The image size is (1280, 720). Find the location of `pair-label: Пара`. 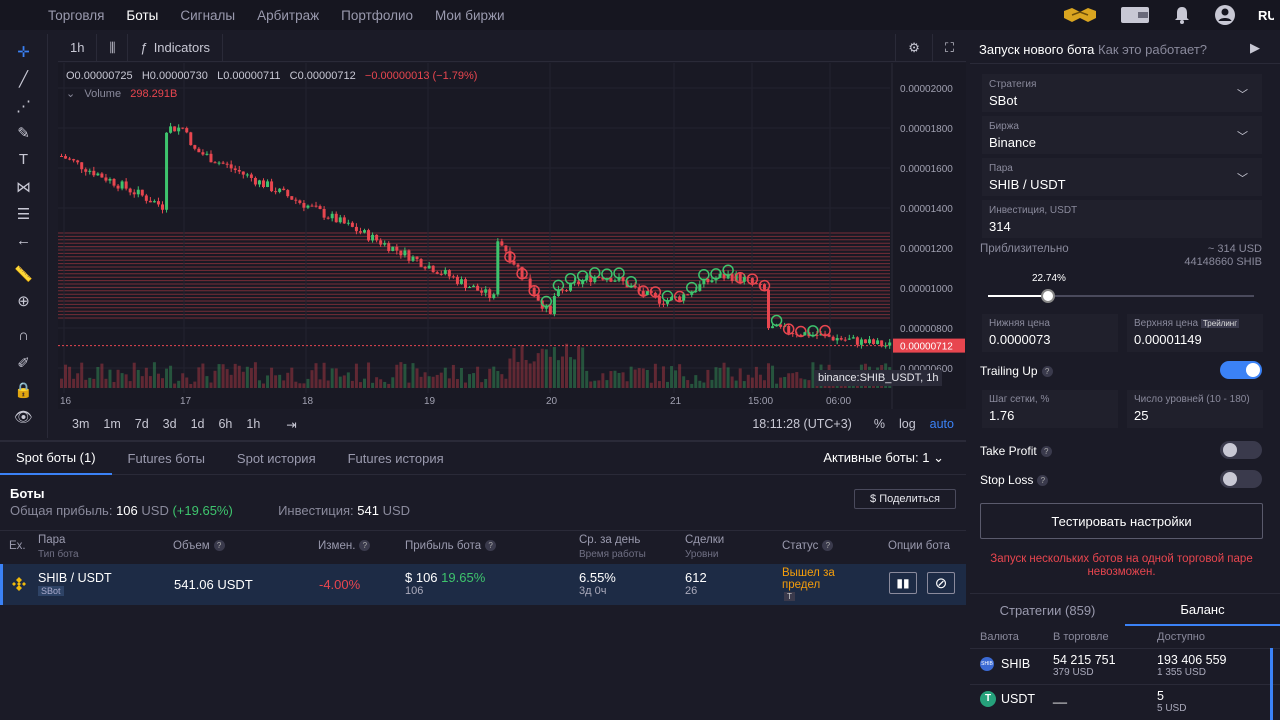

pair-label: Пара is located at coordinates (1001, 168).